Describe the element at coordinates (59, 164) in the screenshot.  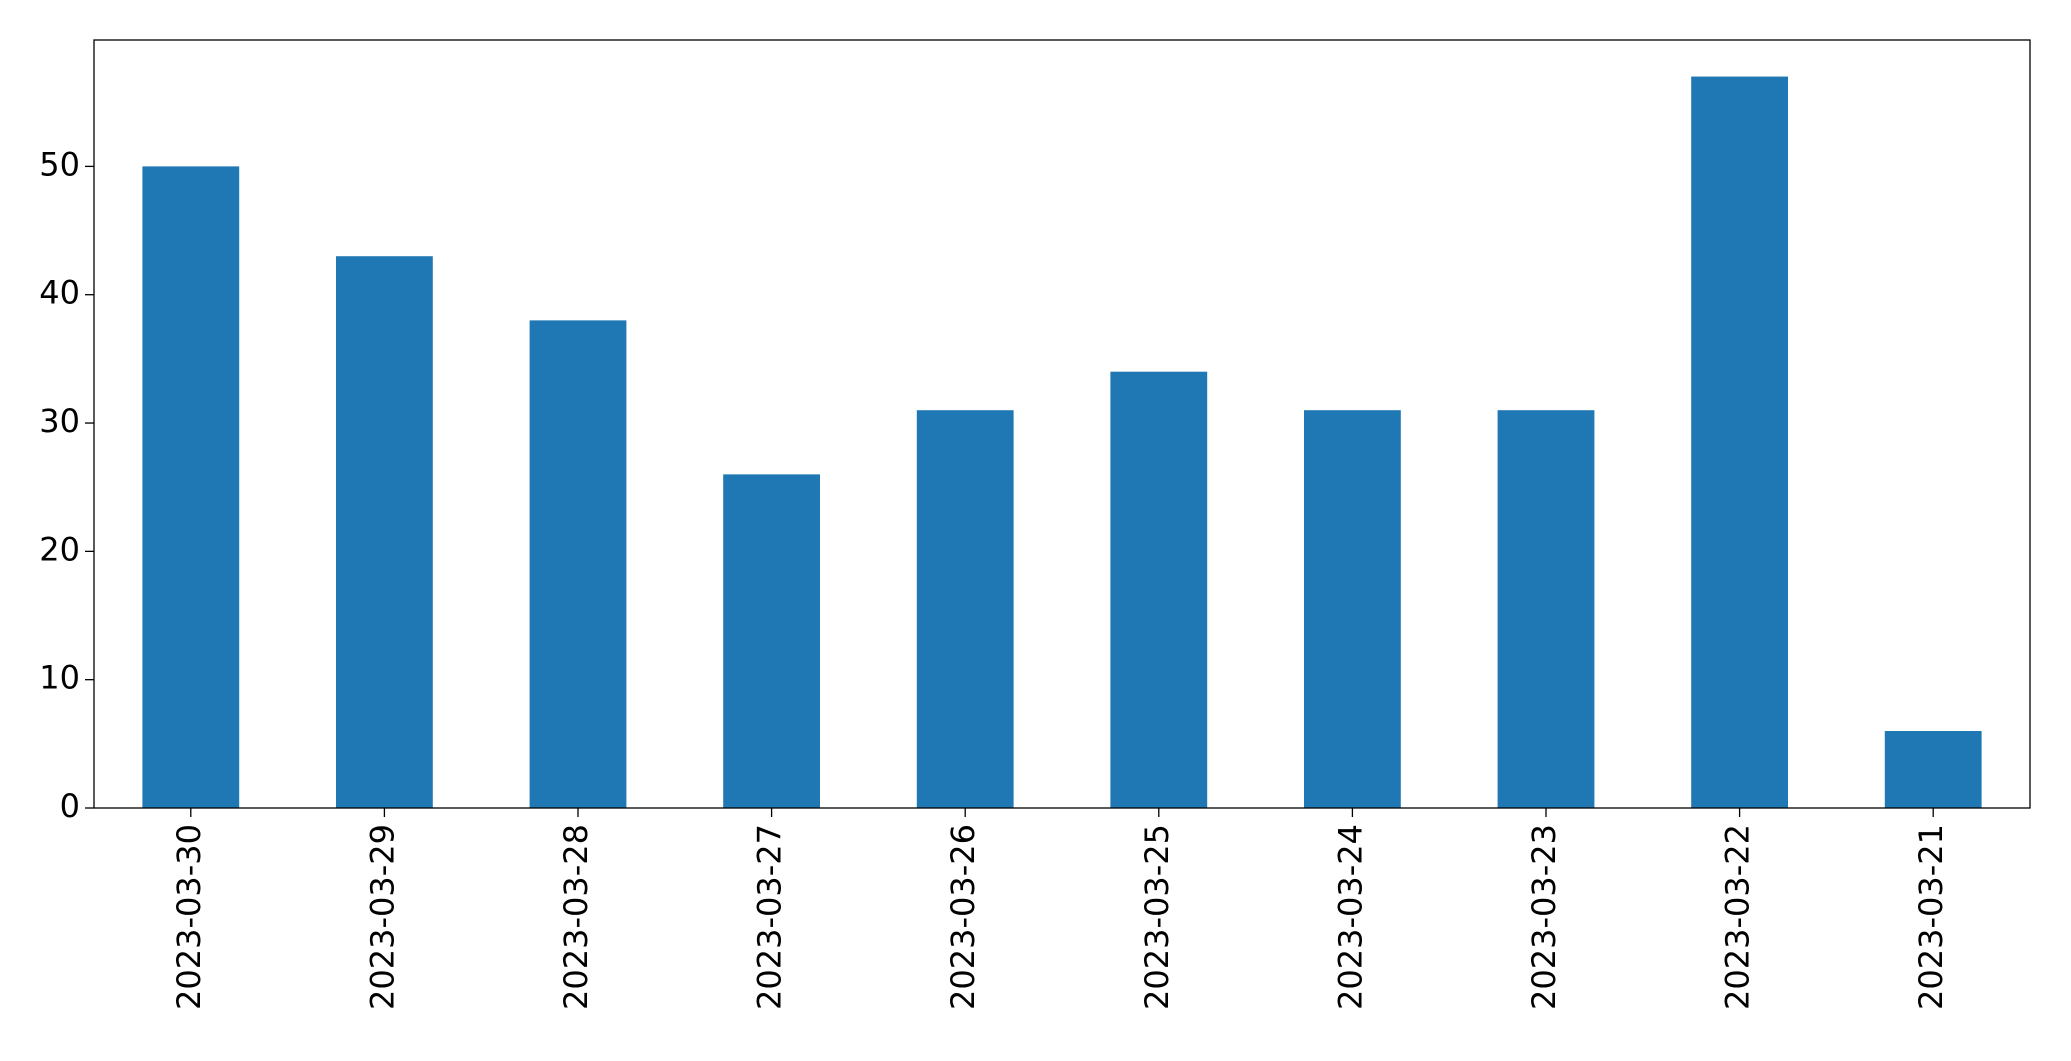
I see `y-tick-label: 50` at that location.